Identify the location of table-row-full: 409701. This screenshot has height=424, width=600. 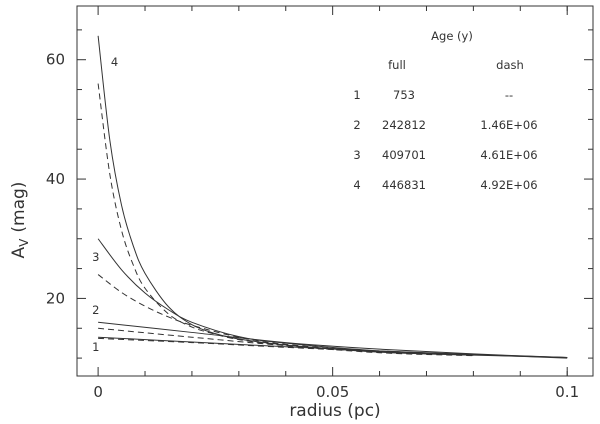
(404, 155).